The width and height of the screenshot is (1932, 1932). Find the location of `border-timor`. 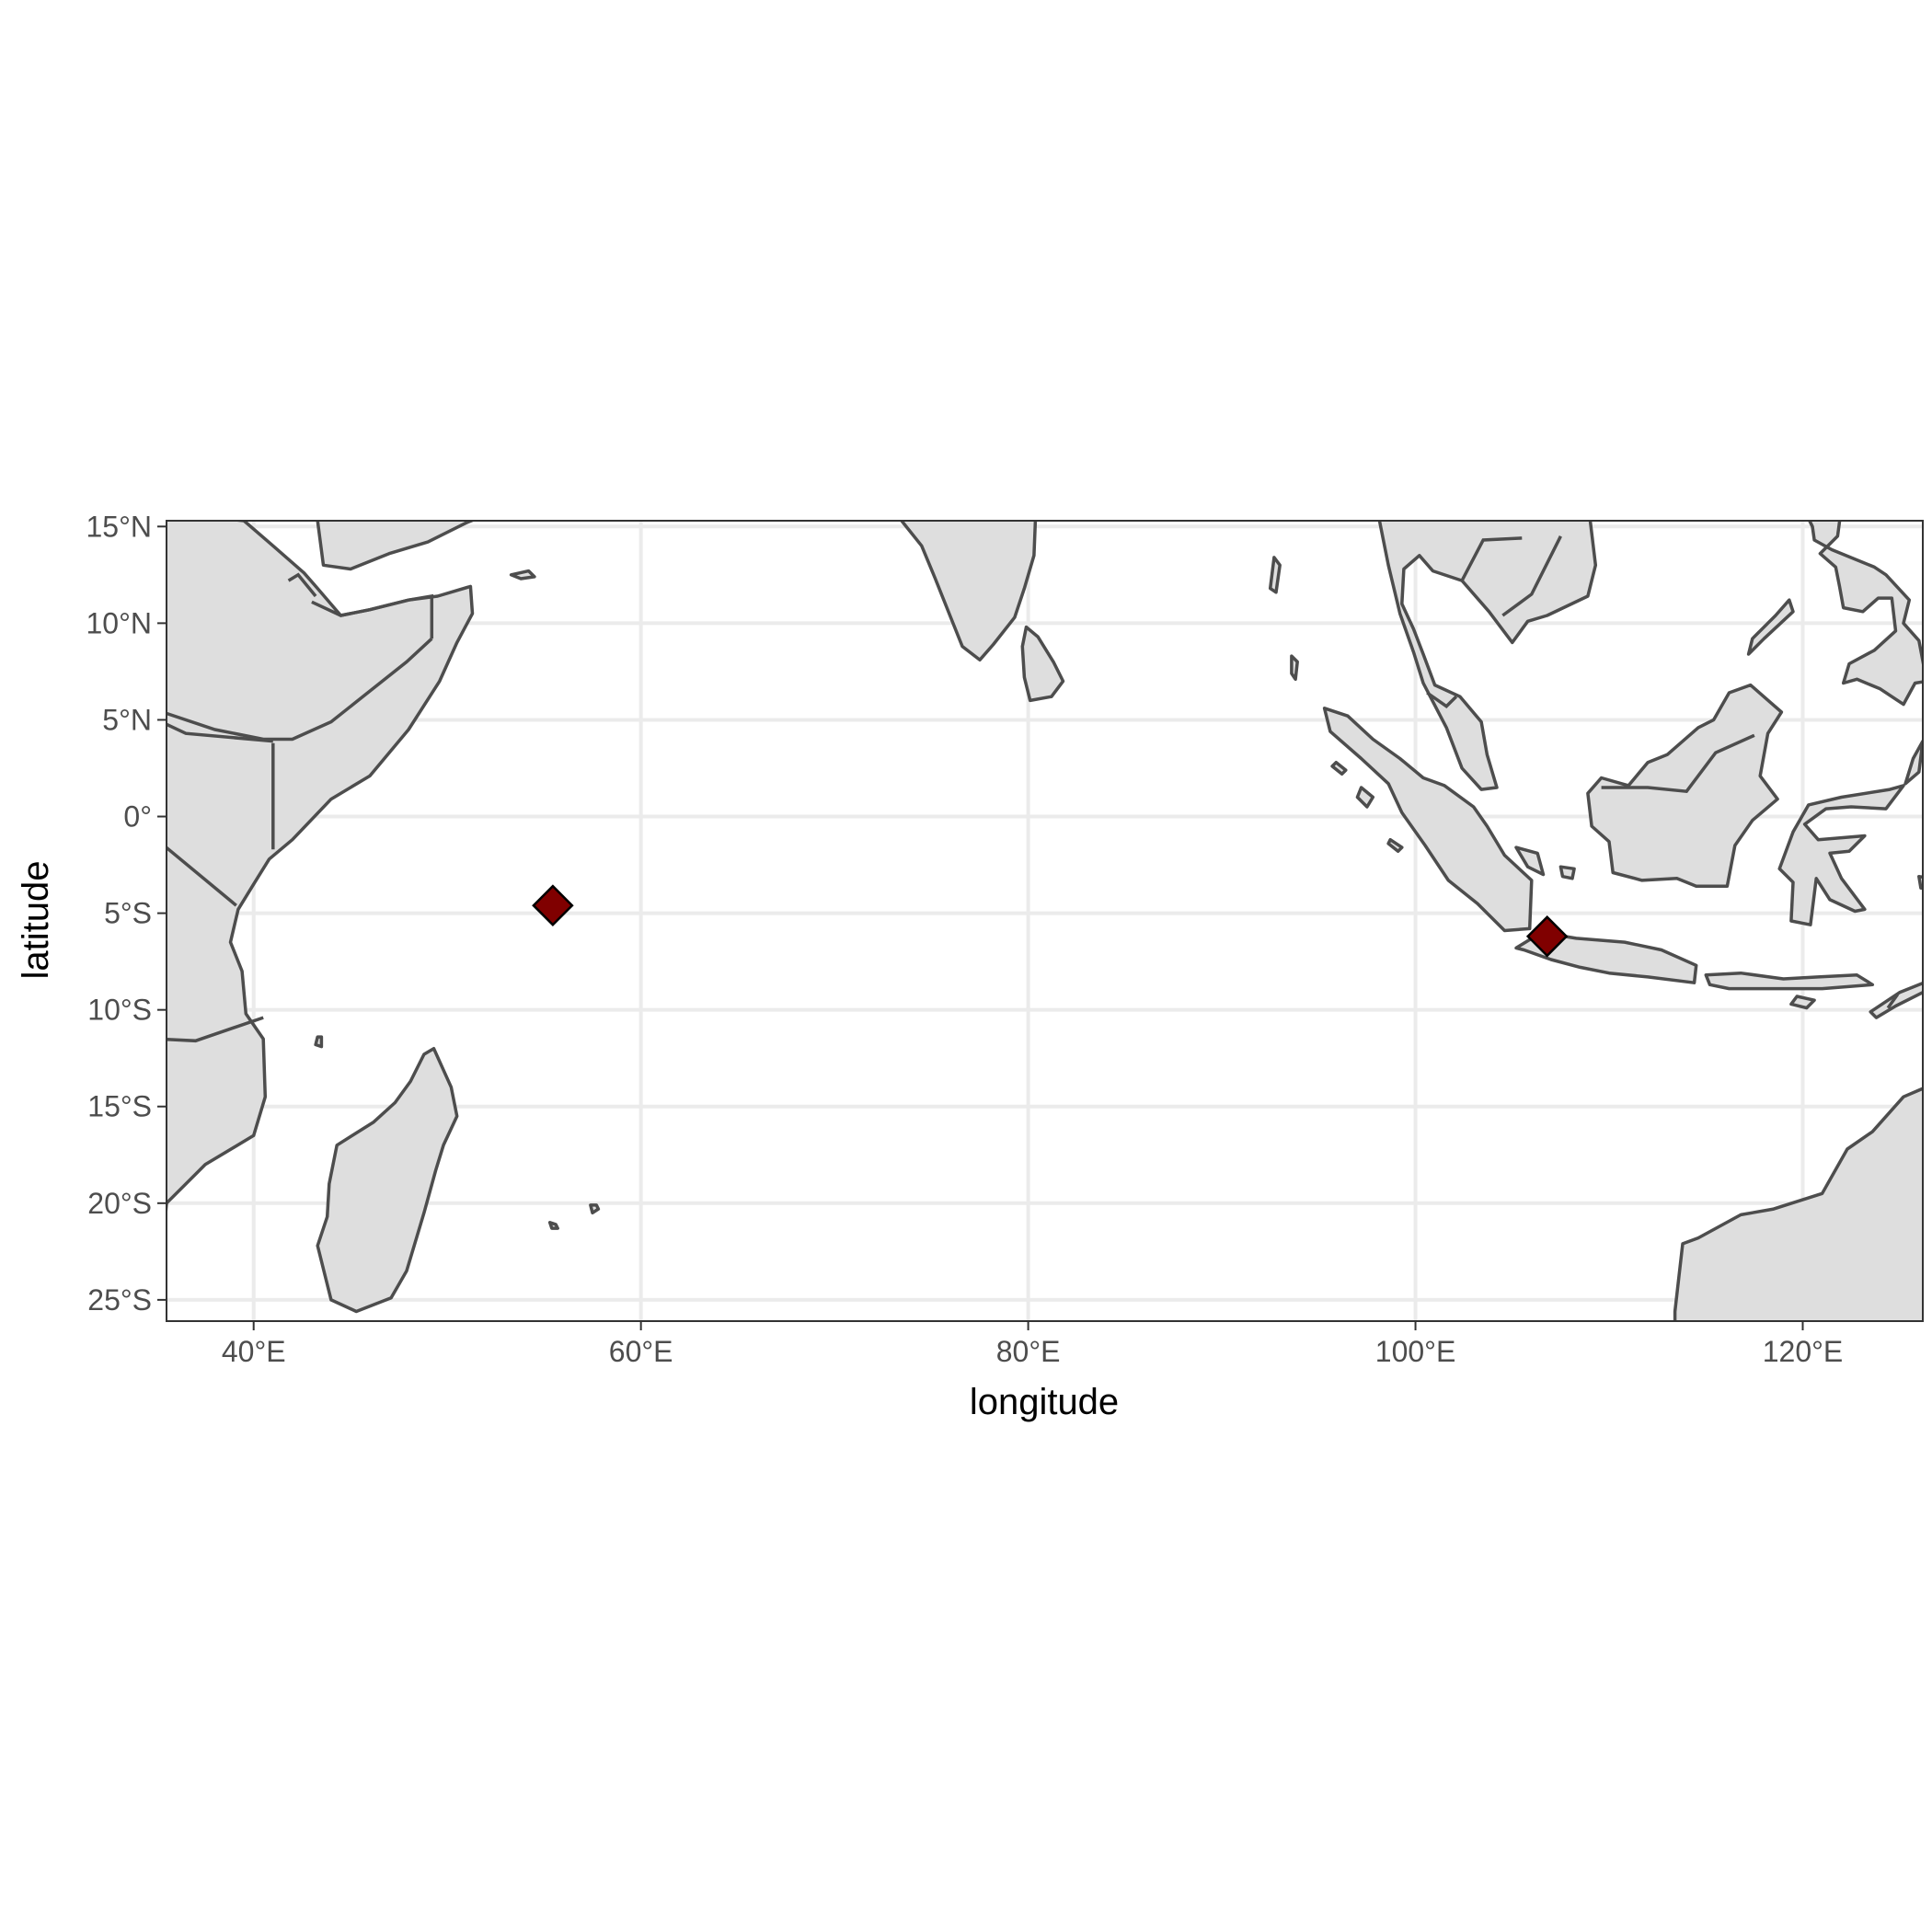

border-timor is located at coordinates (1893, 1001).